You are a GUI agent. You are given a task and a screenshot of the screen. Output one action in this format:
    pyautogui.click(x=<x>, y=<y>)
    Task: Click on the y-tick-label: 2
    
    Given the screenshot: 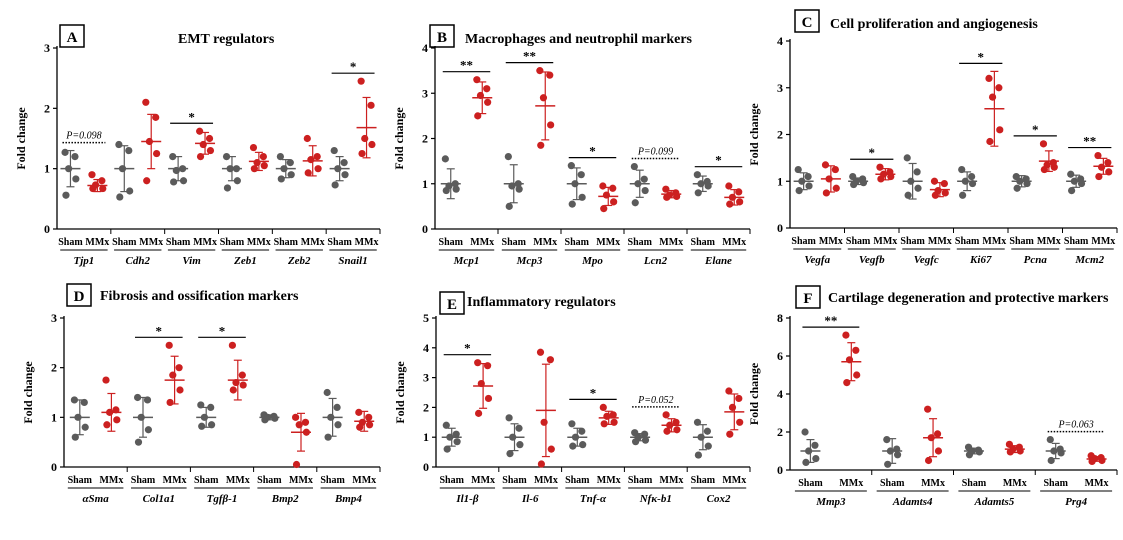 What is the action you would take?
    pyautogui.click(x=426, y=407)
    